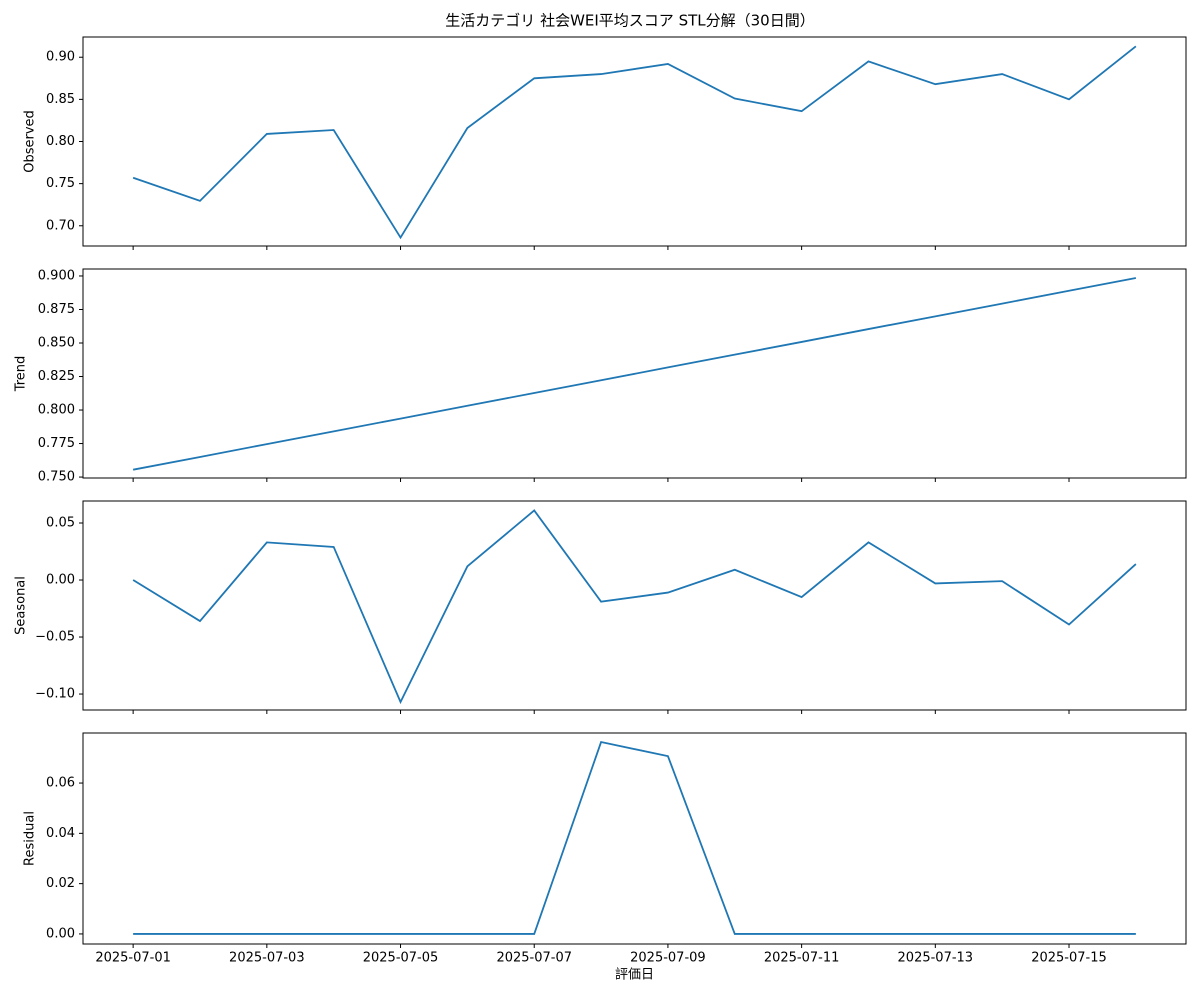  Describe the element at coordinates (60, 225) in the screenshot. I see `y-tick-label: 0.70` at that location.